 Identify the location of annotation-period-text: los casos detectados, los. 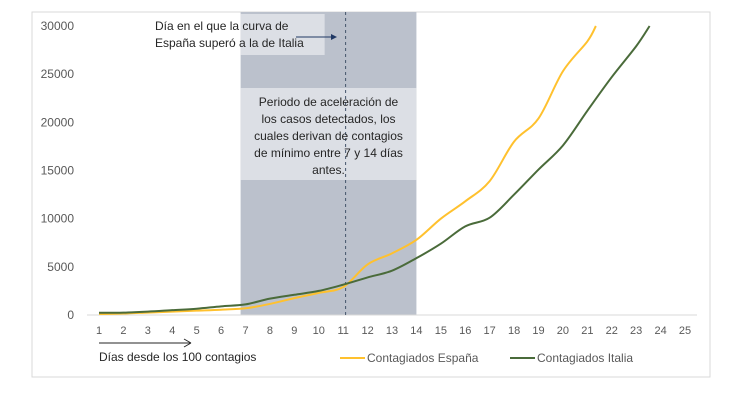
(328, 119).